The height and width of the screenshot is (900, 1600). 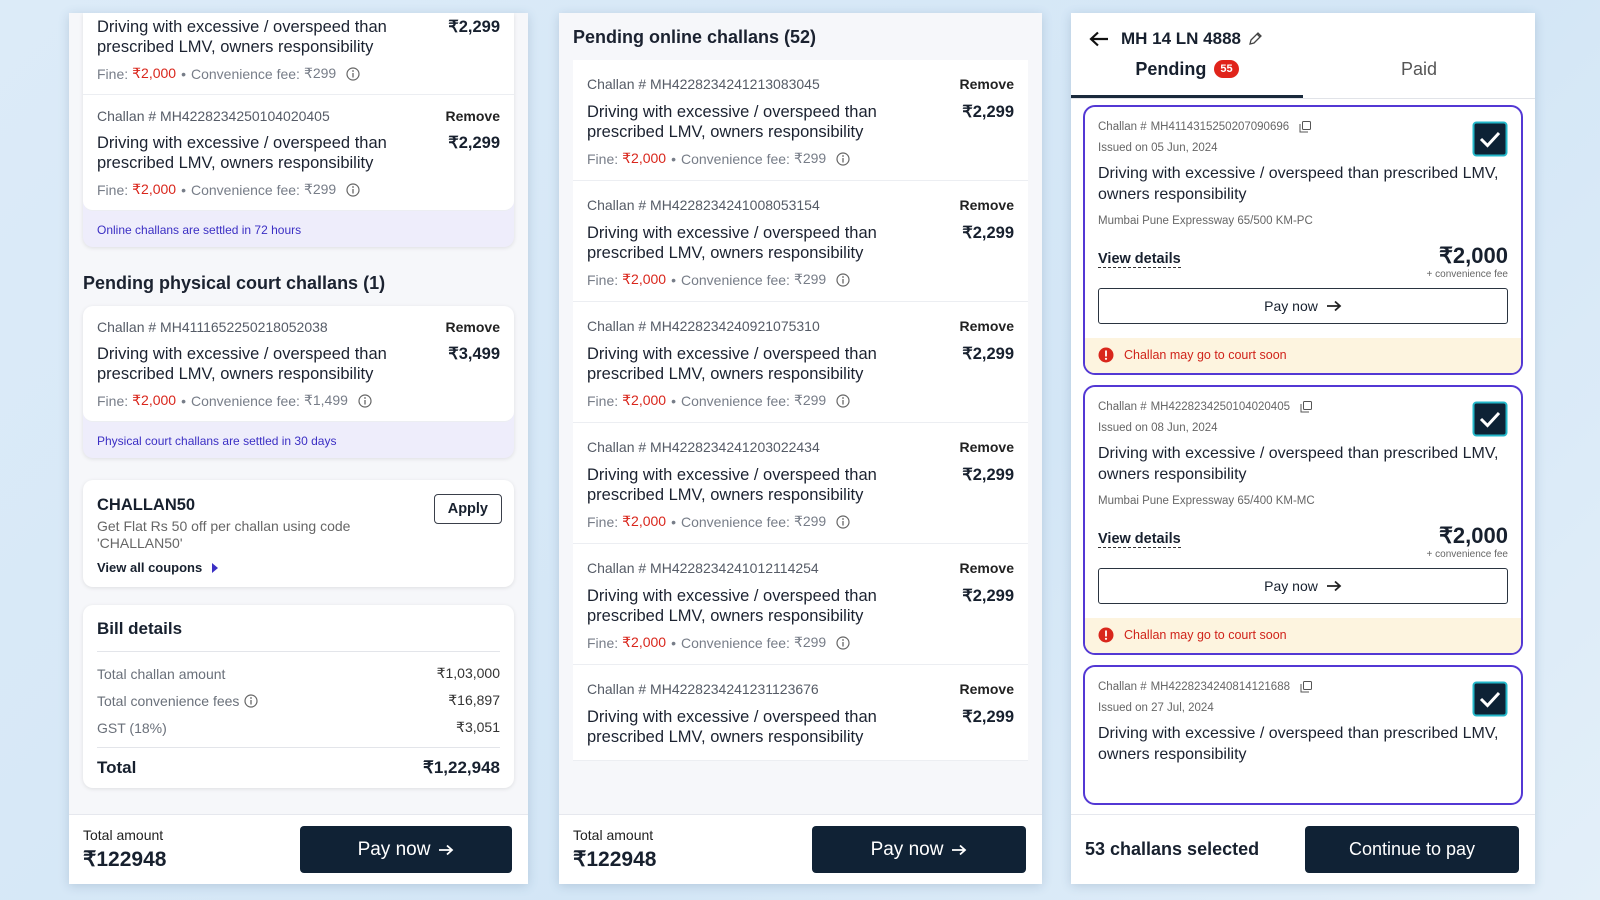 I want to click on footer: Total amount ₹122948 Pay now, so click(x=800, y=849).